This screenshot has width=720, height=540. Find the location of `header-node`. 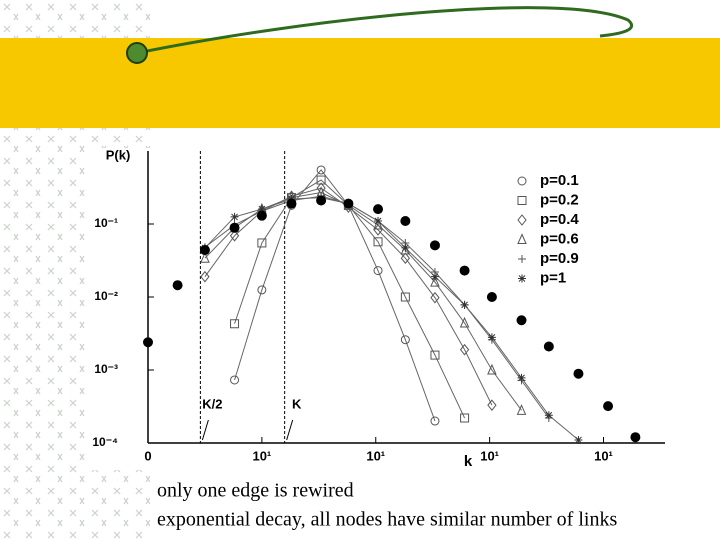

header-node is located at coordinates (137, 53).